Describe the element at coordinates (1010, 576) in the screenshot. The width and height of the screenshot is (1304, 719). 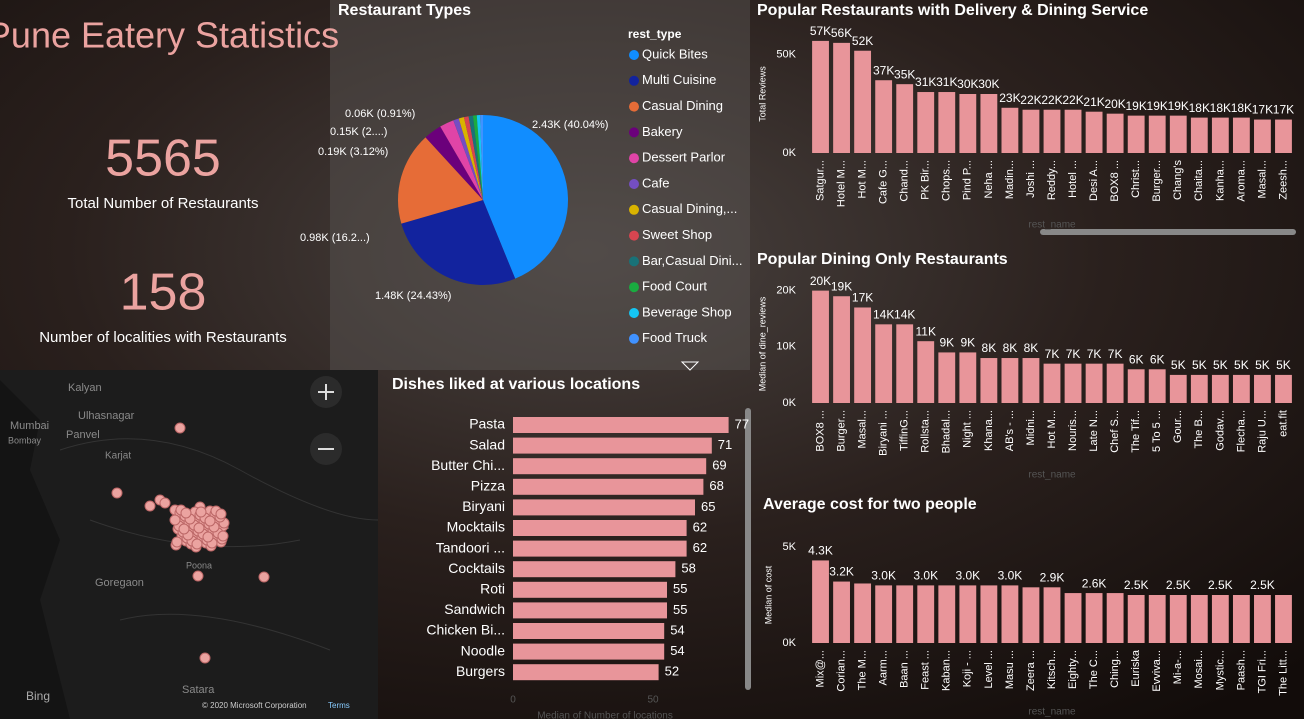
I see `value-label: 3.0K` at that location.